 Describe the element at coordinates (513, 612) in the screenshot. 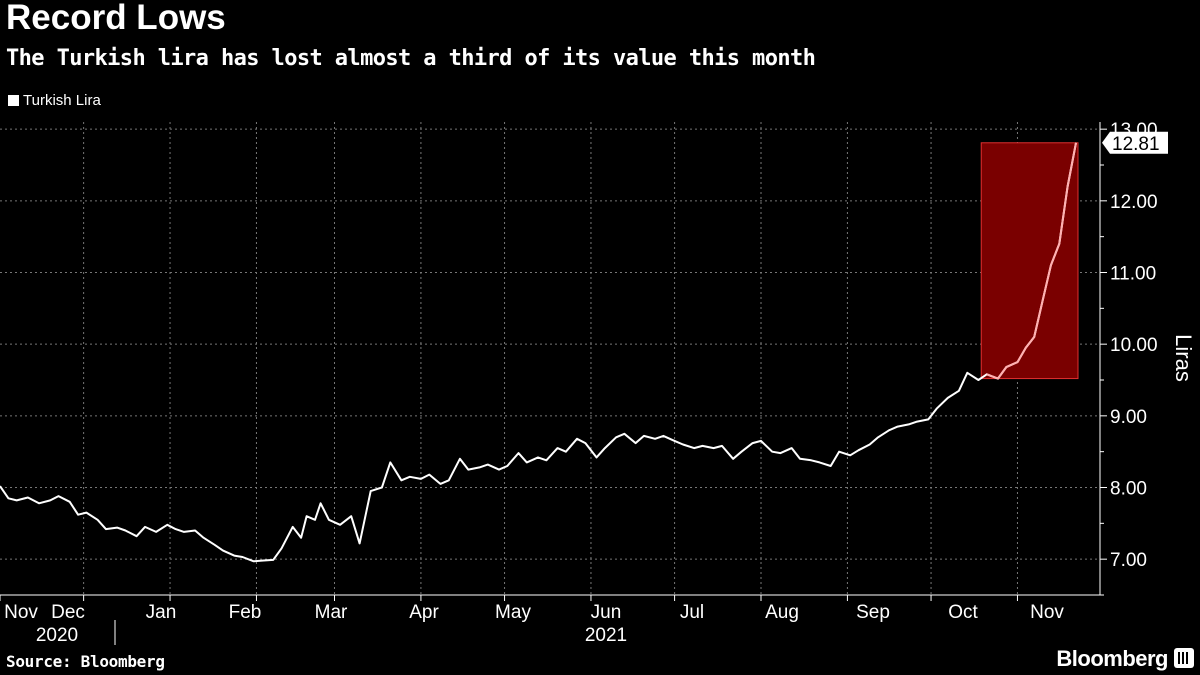

I see `x-tick-label: May` at that location.